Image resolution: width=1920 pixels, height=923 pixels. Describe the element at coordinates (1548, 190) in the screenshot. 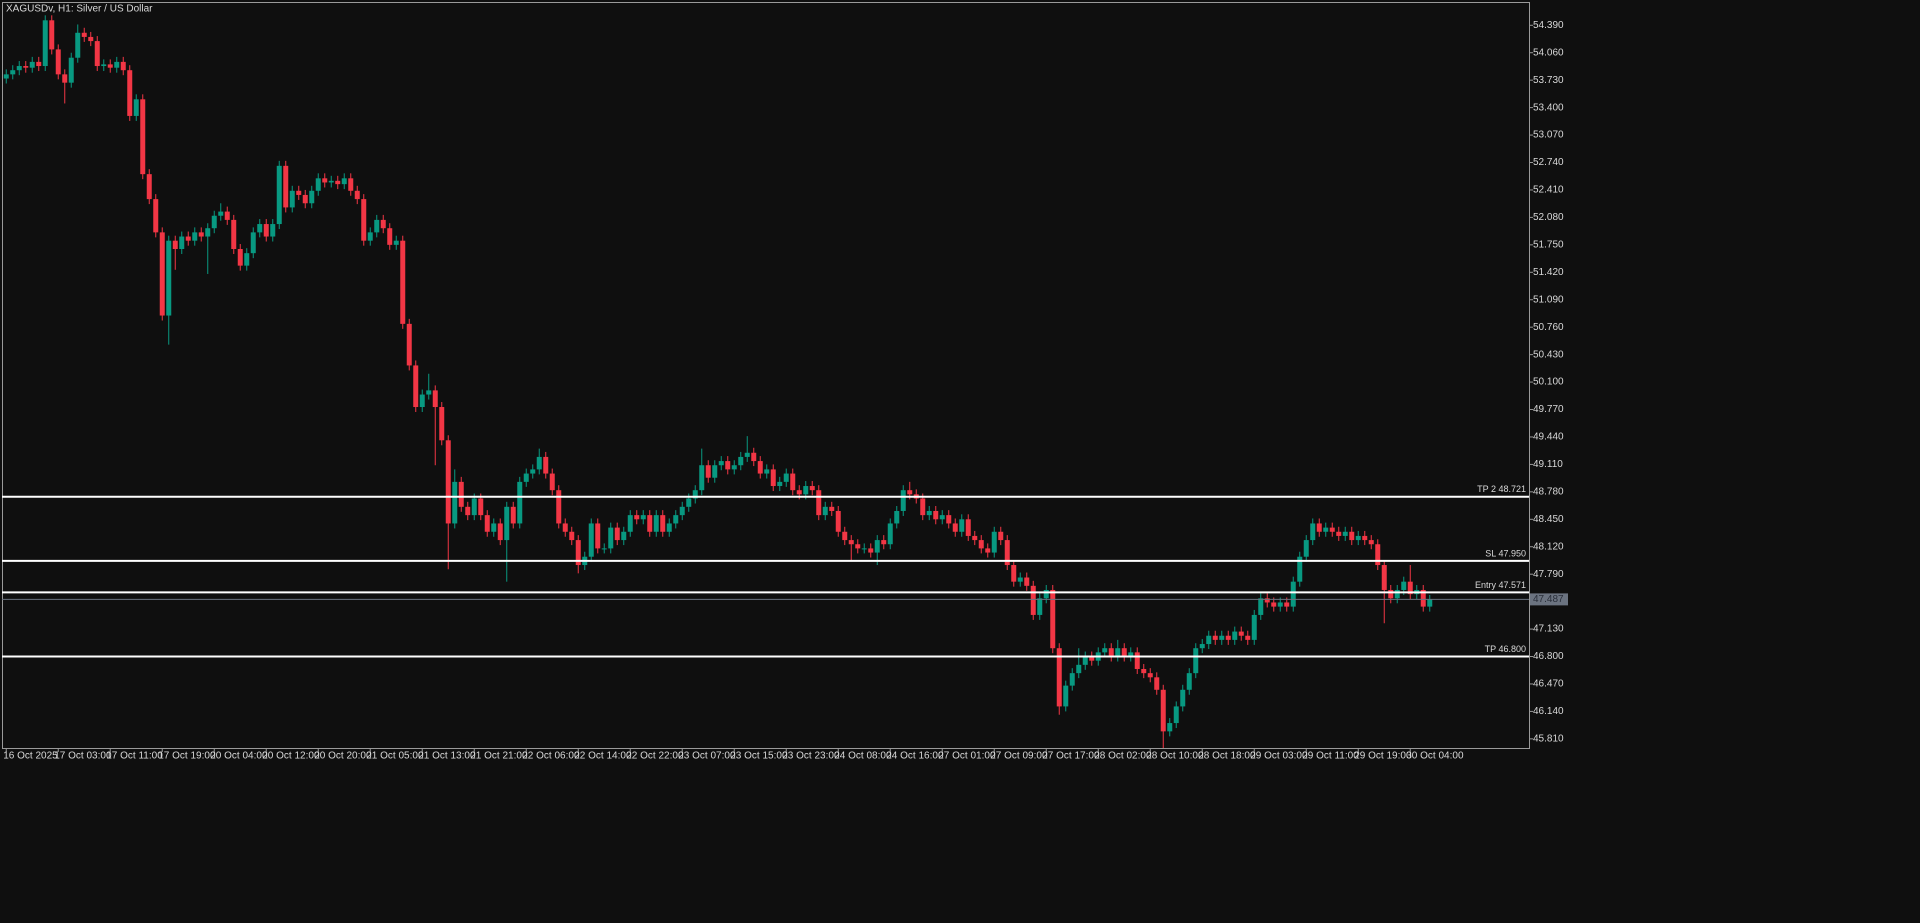

I see `y-tick-label: 52.410` at that location.